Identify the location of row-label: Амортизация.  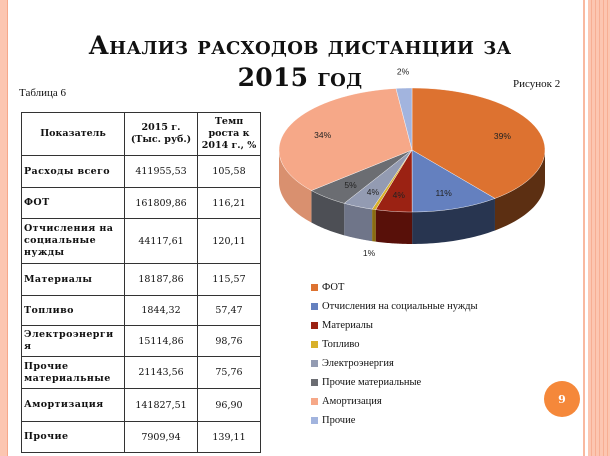
(73, 405).